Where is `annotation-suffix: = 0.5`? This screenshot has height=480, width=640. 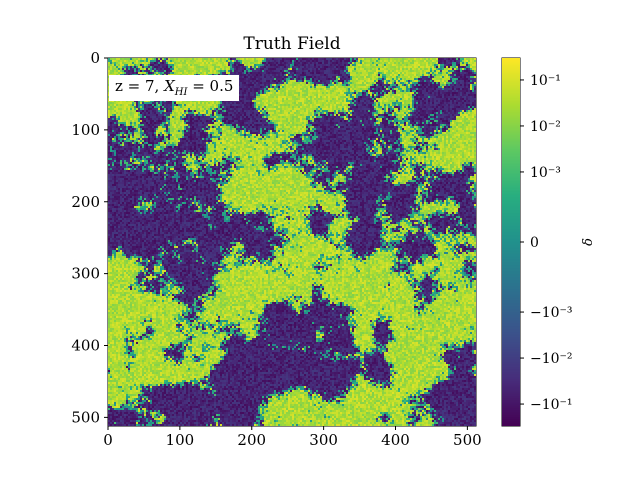
annotation-suffix: = 0.5 is located at coordinates (210, 86).